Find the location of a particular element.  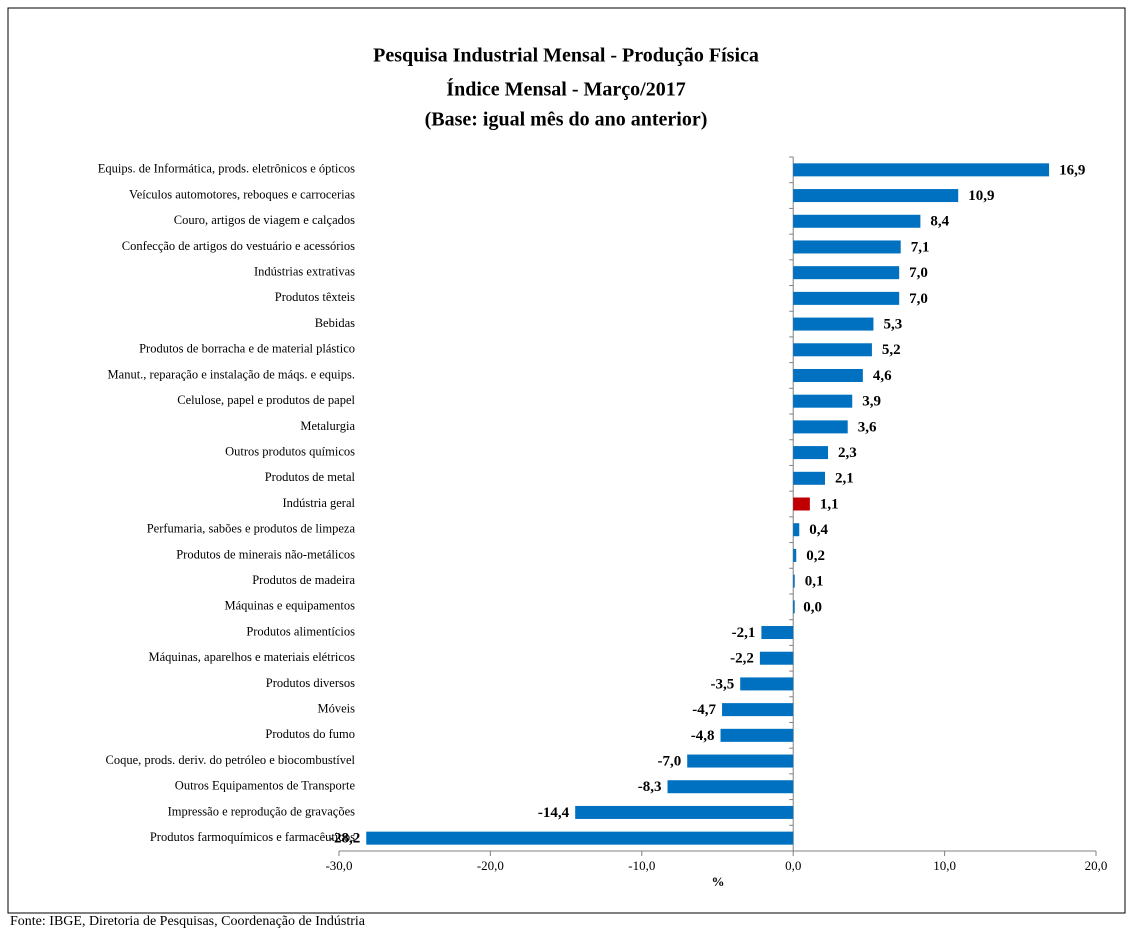

value-label: -3,5 is located at coordinates (722, 684).